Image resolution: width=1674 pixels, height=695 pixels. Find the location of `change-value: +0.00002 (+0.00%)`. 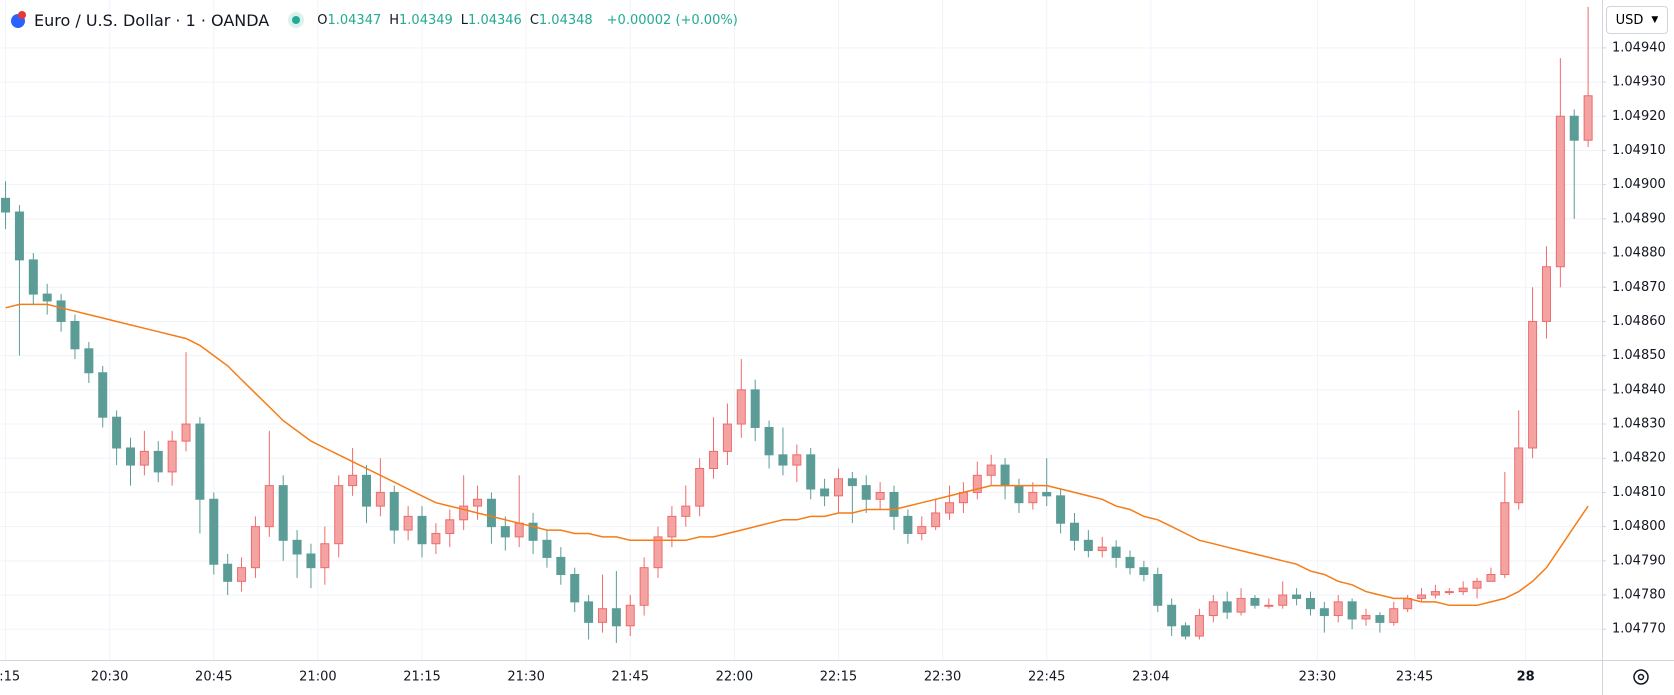

change-value: +0.00002 (+0.00%) is located at coordinates (672, 20).